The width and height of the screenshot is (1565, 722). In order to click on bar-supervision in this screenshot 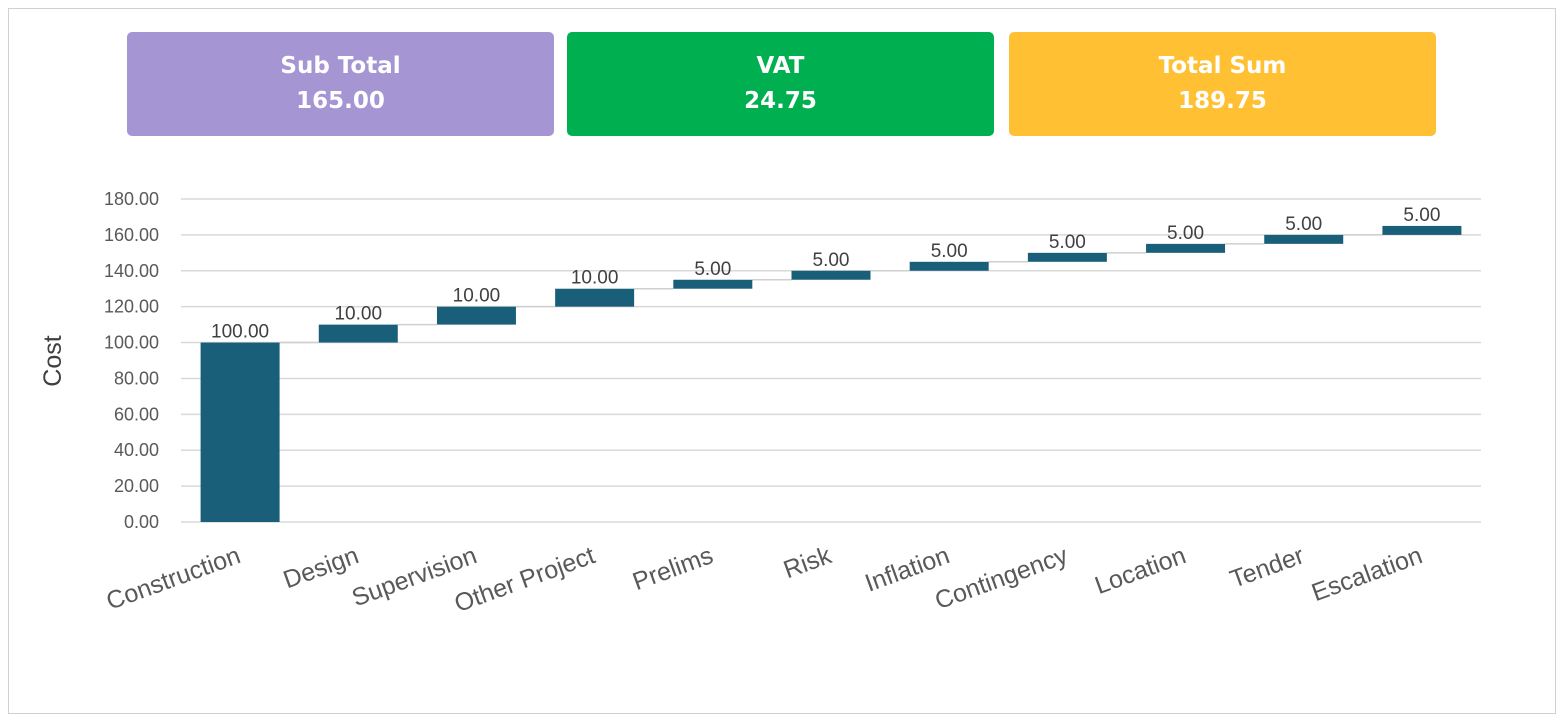, I will do `click(476, 315)`.